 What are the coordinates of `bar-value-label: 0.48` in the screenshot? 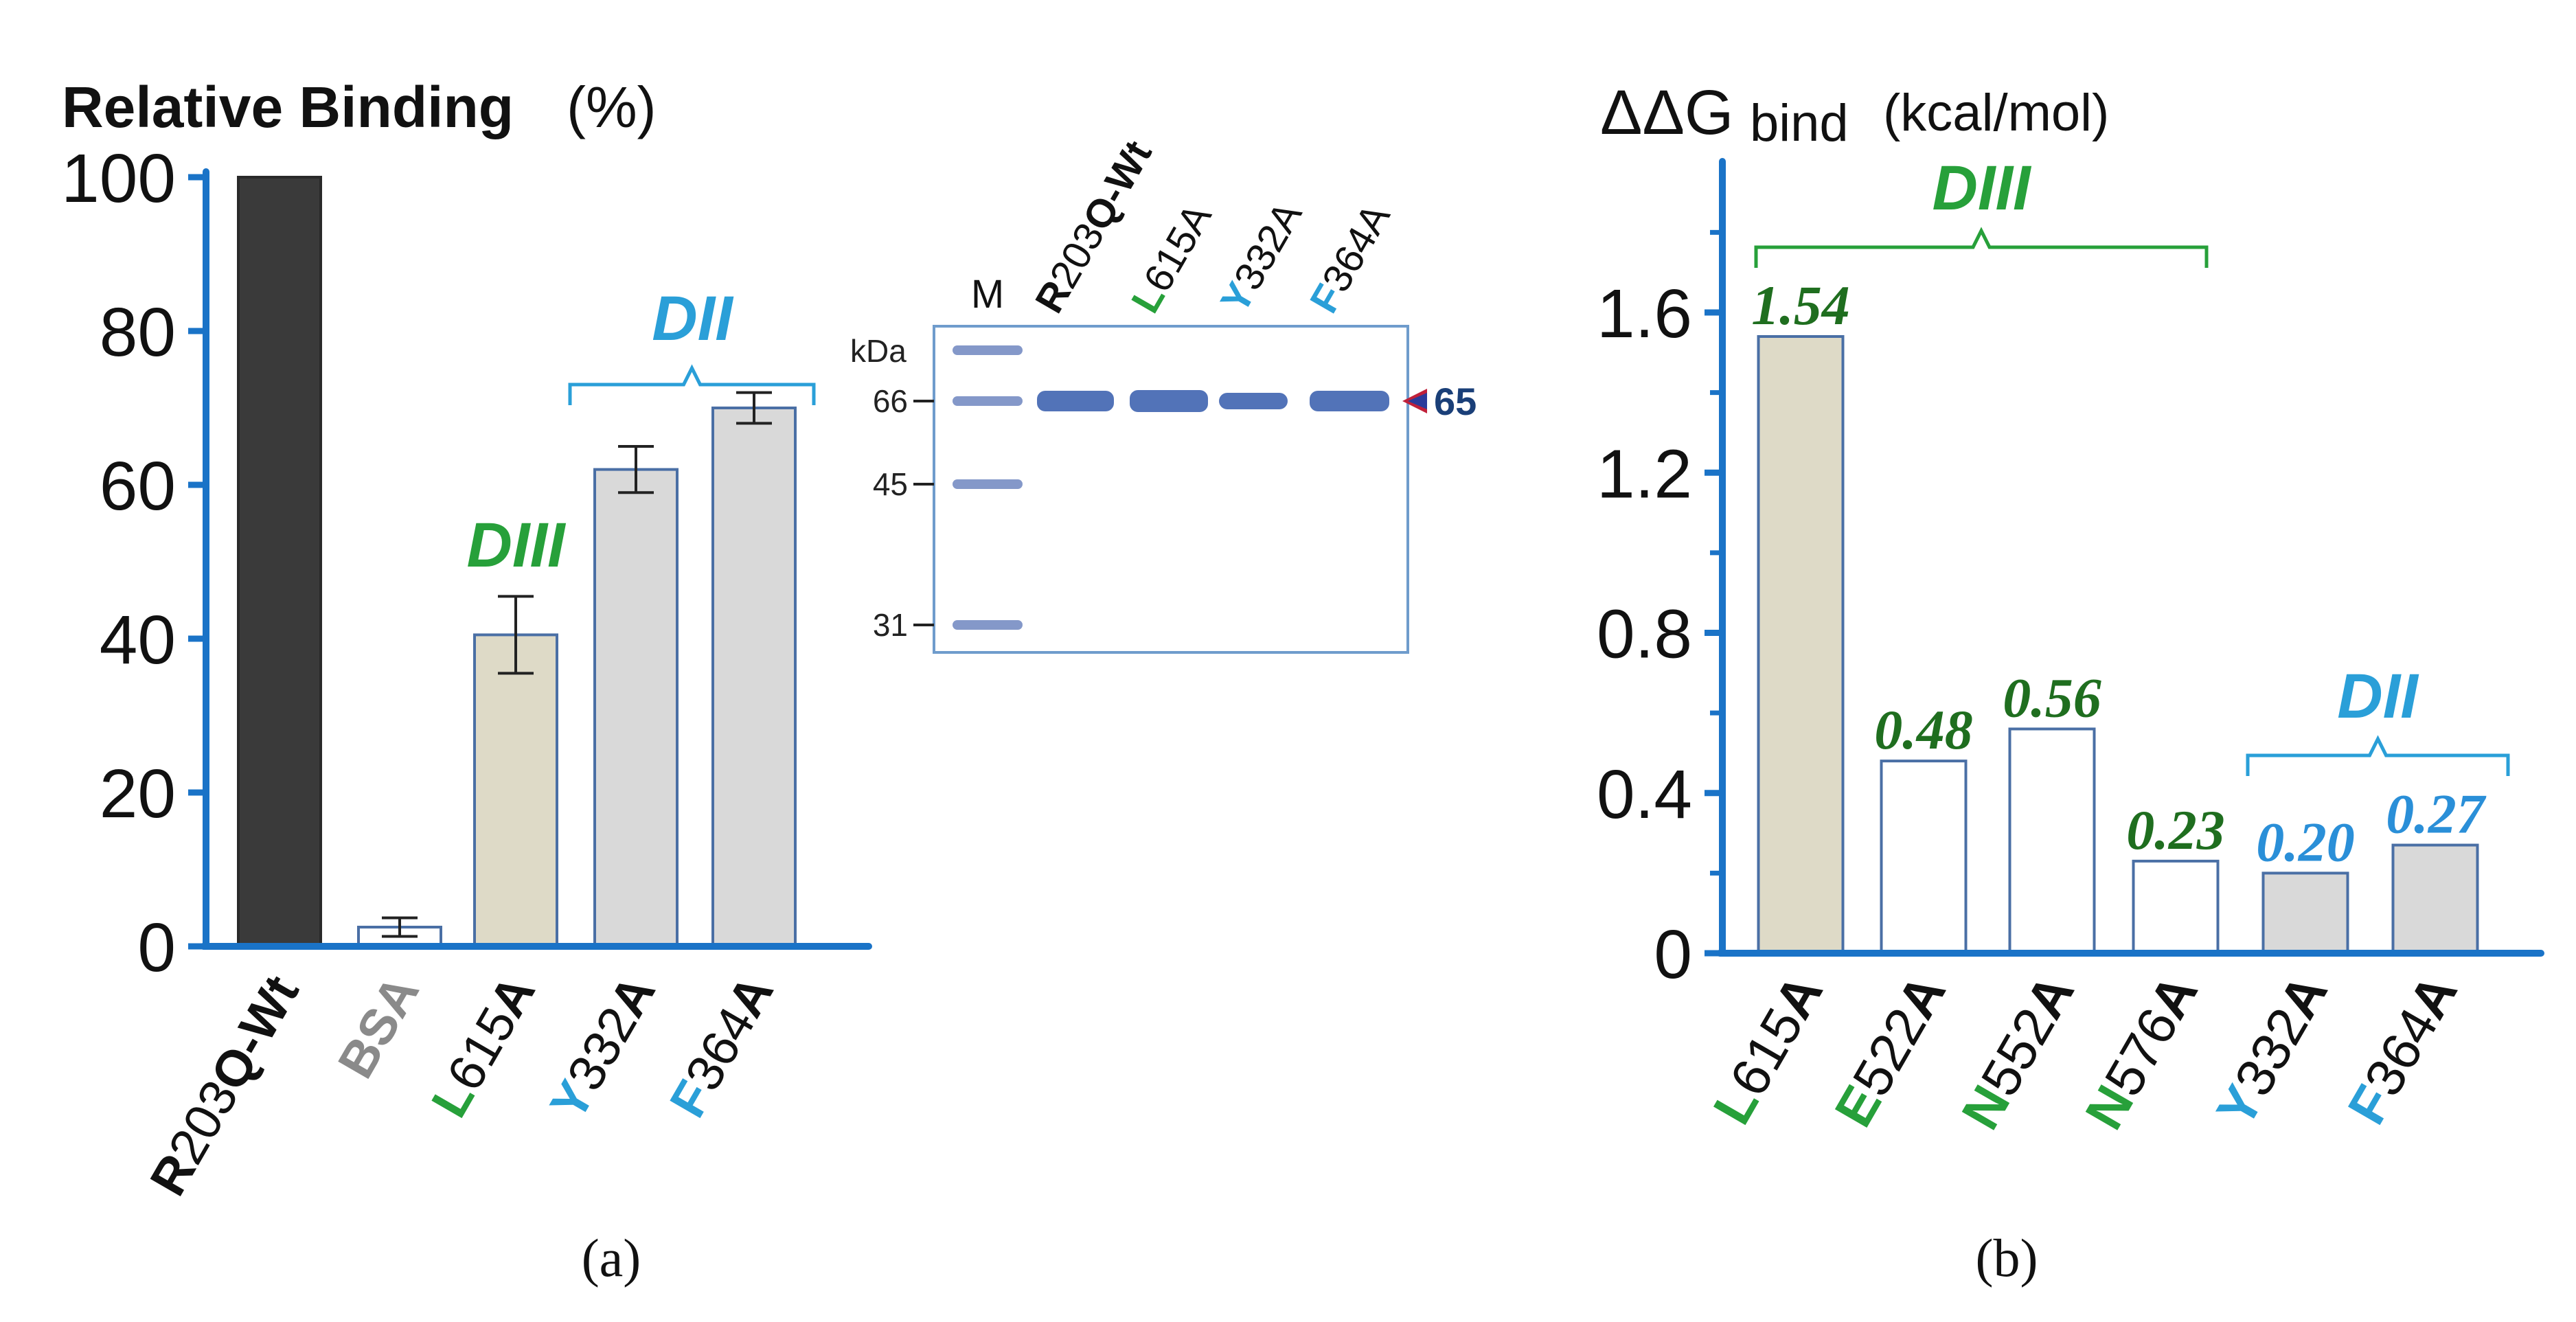 It's located at (1923, 730).